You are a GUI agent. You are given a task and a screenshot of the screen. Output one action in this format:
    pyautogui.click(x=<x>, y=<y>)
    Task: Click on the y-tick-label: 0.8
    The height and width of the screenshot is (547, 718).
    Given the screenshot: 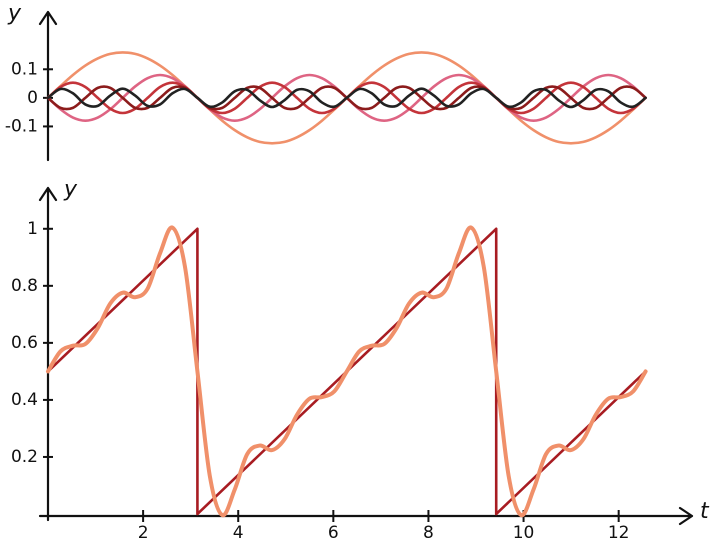 What is the action you would take?
    pyautogui.click(x=24, y=286)
    